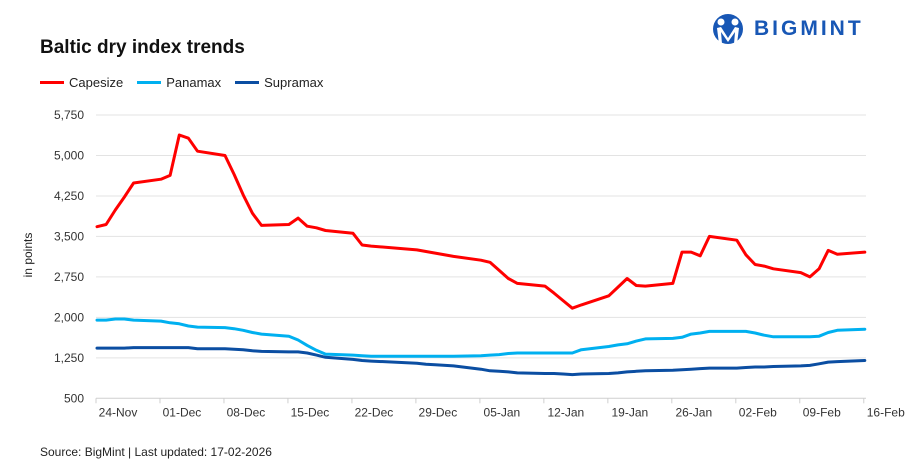  What do you see at coordinates (69, 358) in the screenshot?
I see `y-tick-label: 1,250` at bounding box center [69, 358].